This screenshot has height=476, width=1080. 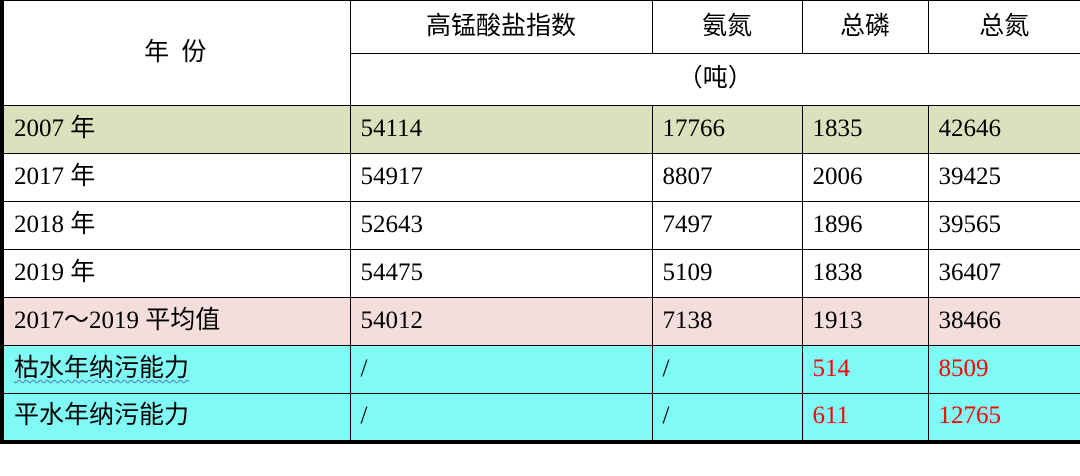 What do you see at coordinates (865, 369) in the screenshot?
I see `cell-total-phosphorus: 514` at bounding box center [865, 369].